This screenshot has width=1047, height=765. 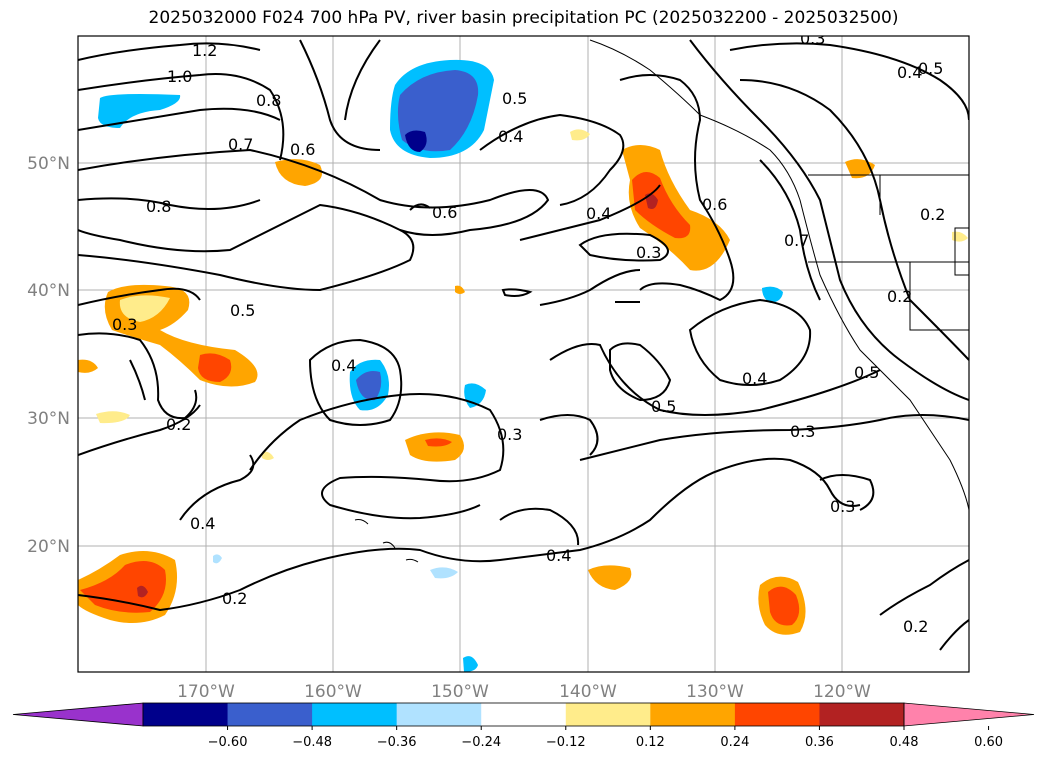 What do you see at coordinates (988, 742) in the screenshot?
I see `colorbar-tick-label: 0.60` at bounding box center [988, 742].